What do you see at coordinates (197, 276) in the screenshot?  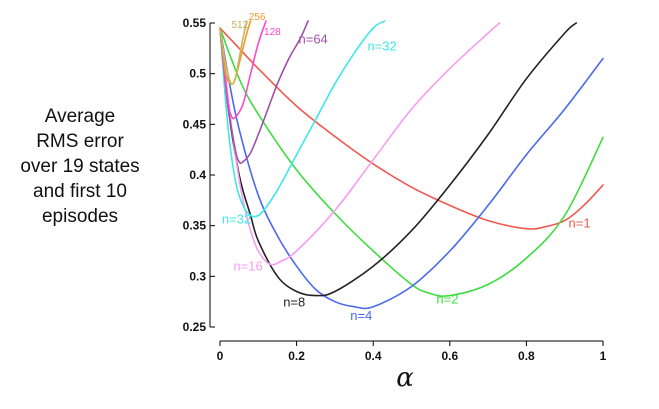 I see `y-tick-label: 0.3` at bounding box center [197, 276].